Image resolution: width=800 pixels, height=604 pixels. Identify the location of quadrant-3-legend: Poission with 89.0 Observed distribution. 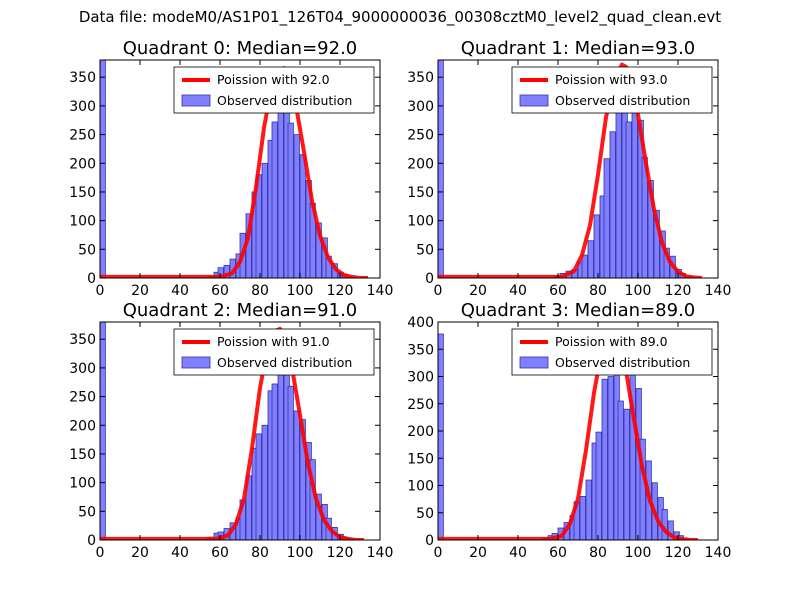
(612, 352).